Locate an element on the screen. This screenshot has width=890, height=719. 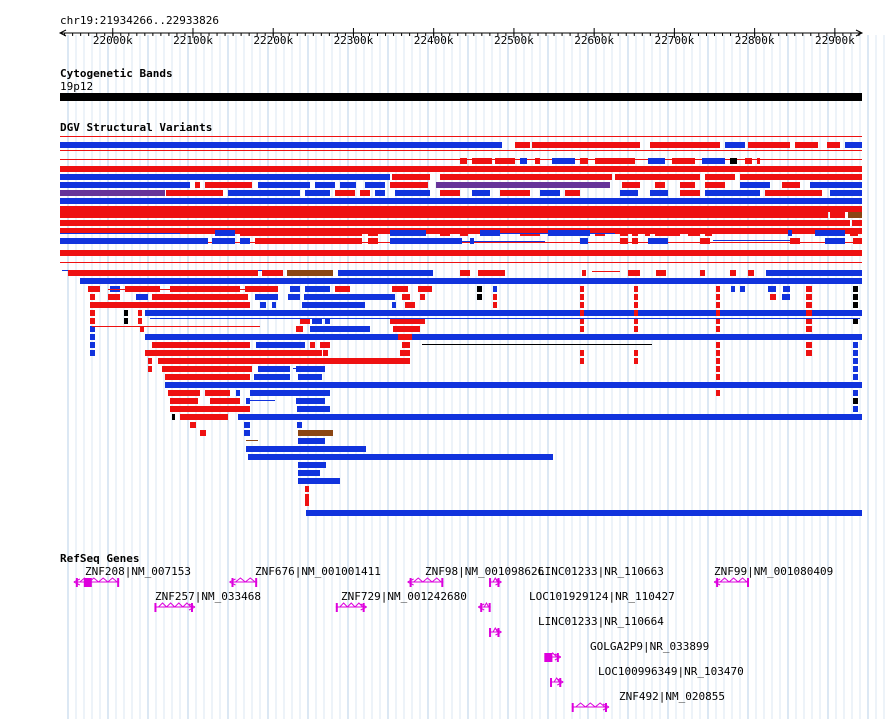
gene-label: ZNF99|NM_001080409 is located at coordinates (774, 571).